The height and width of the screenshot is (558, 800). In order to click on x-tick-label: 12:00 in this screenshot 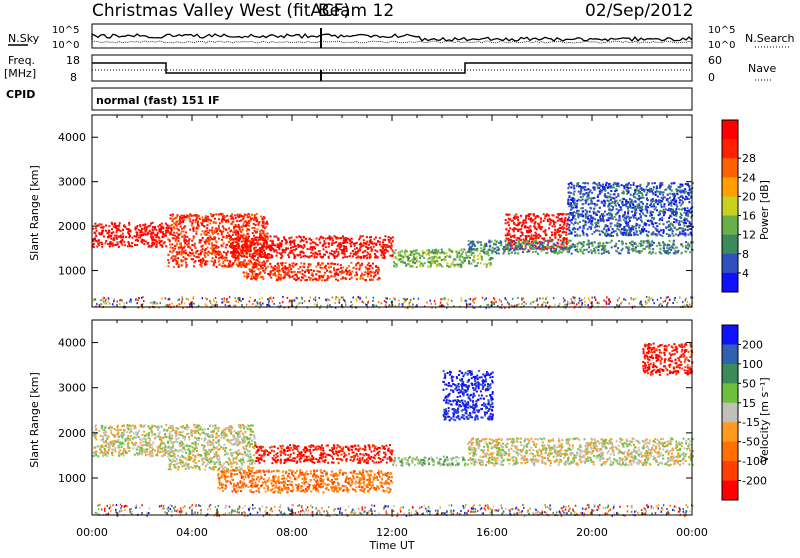, I will do `click(392, 532)`.